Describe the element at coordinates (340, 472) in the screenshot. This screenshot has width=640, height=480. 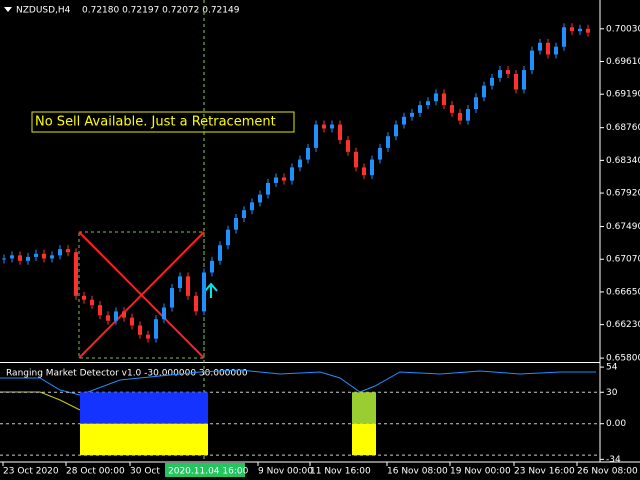
I see `time-label: 11 Nov 16:00` at that location.